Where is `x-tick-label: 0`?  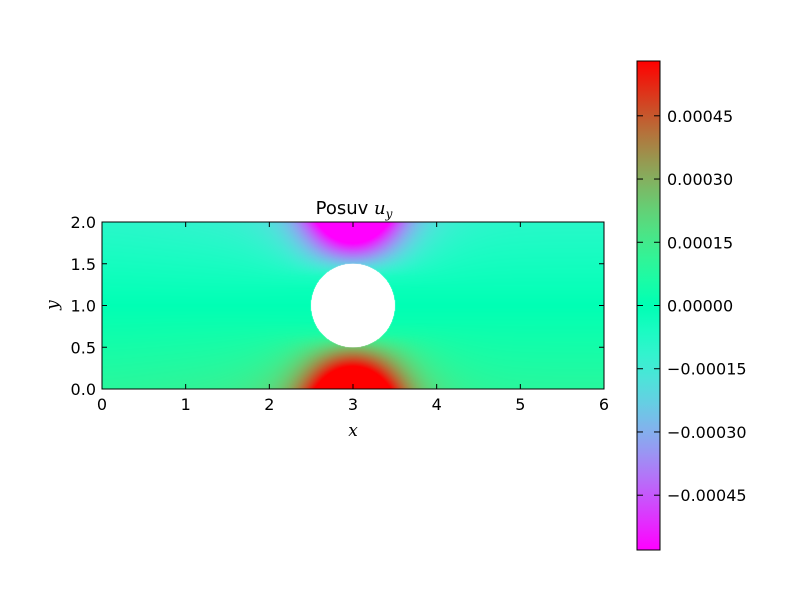
x-tick-label: 0 is located at coordinates (102, 404).